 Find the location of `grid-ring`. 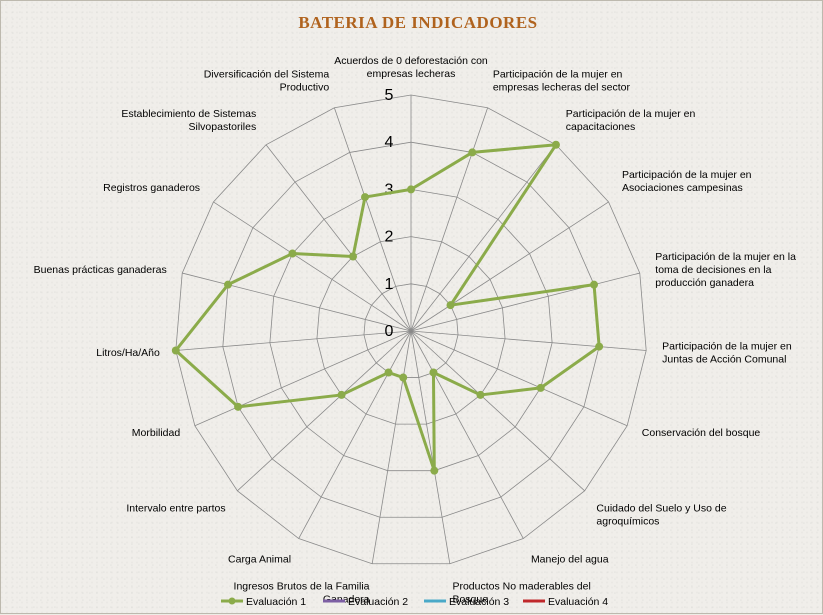

grid-ring is located at coordinates (411, 330).